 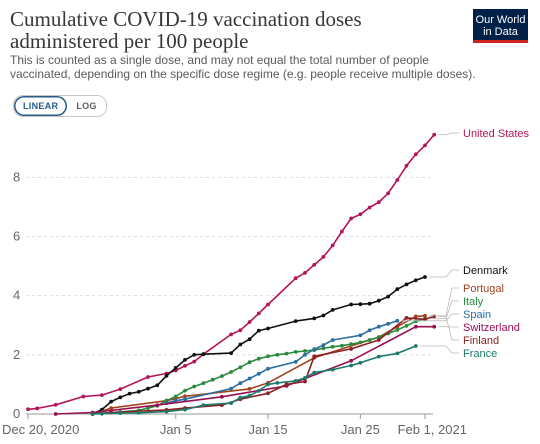 I want to click on legend-label-switzerland: Switzerland, so click(x=491, y=328).